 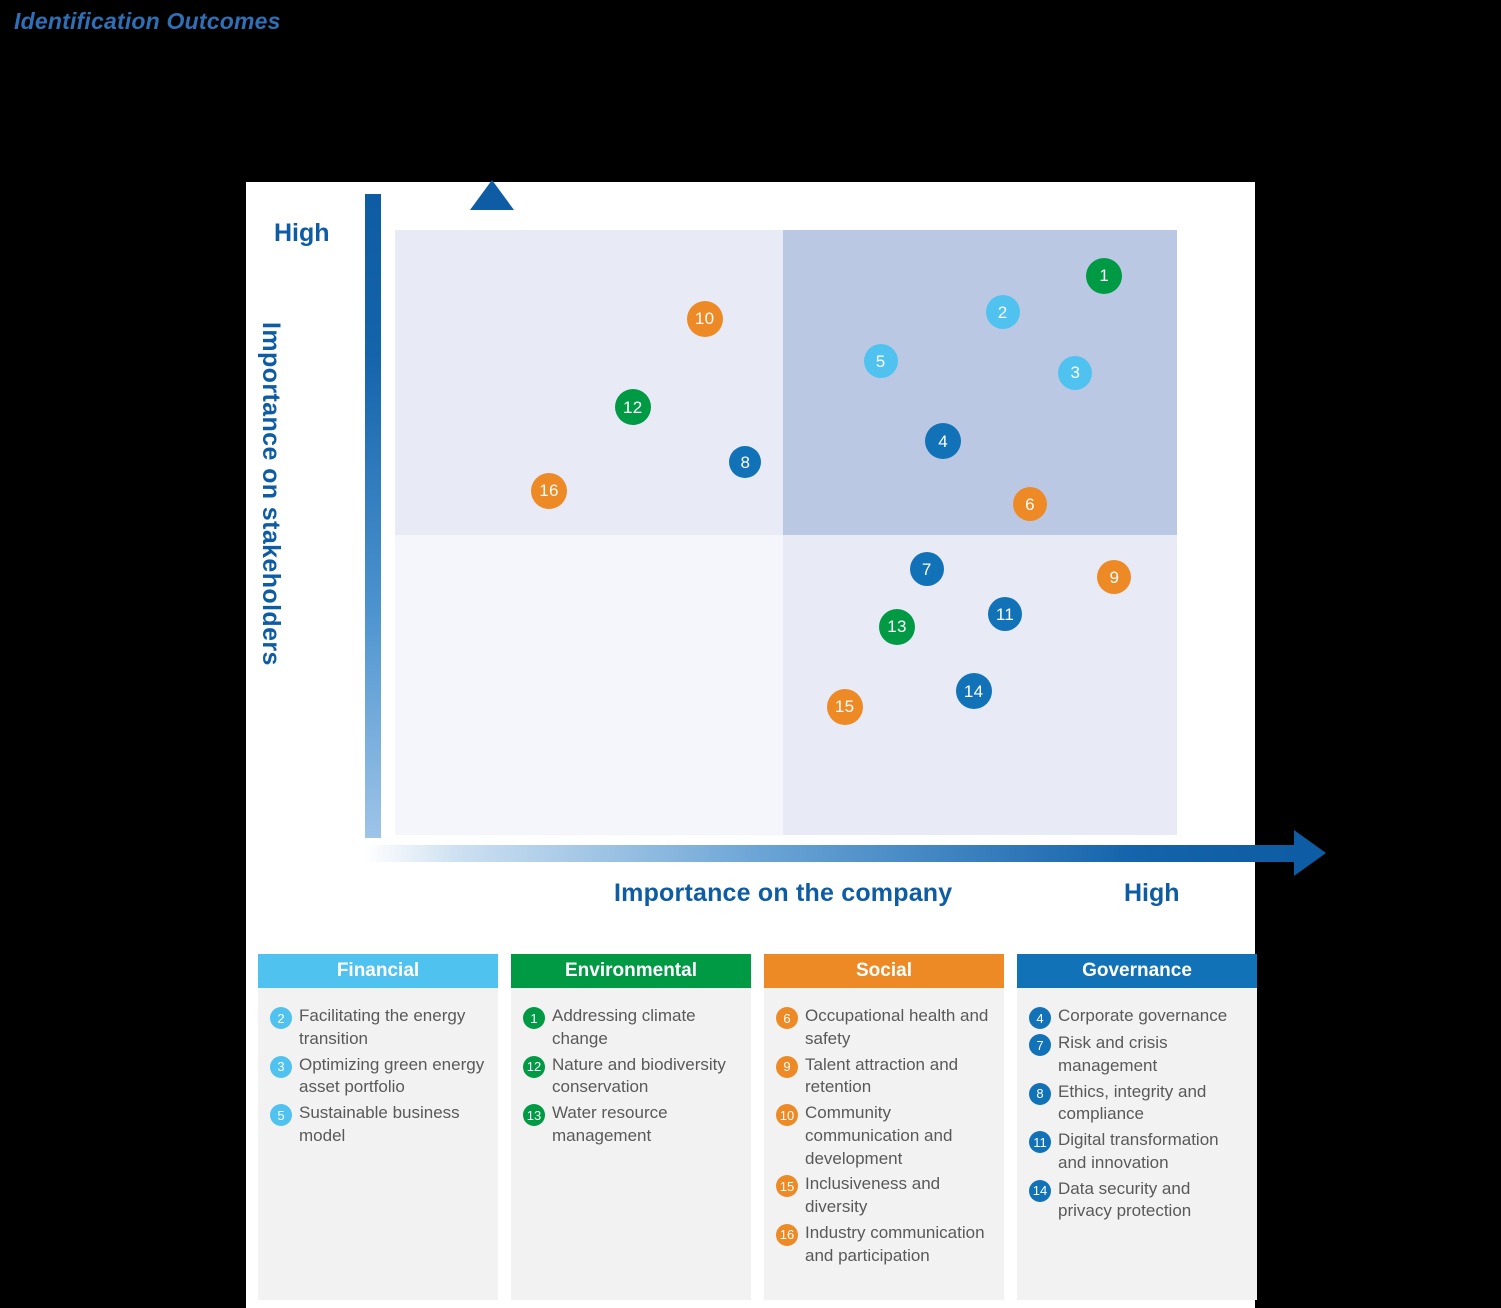 I want to click on legend-item-label: Water resource management, so click(x=610, y=1124).